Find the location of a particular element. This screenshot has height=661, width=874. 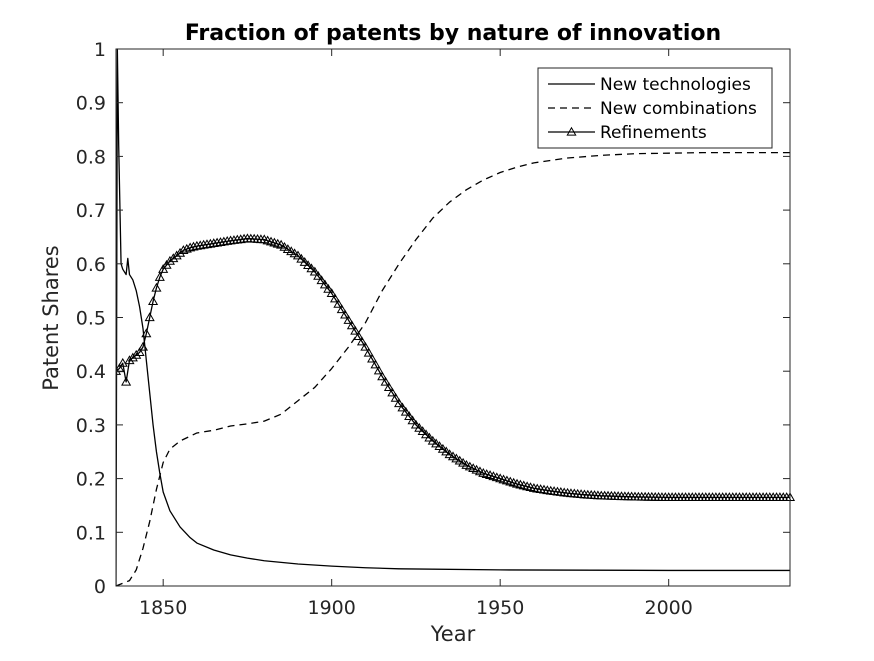

y-axis-label: Patent Shares is located at coordinates (51, 318).